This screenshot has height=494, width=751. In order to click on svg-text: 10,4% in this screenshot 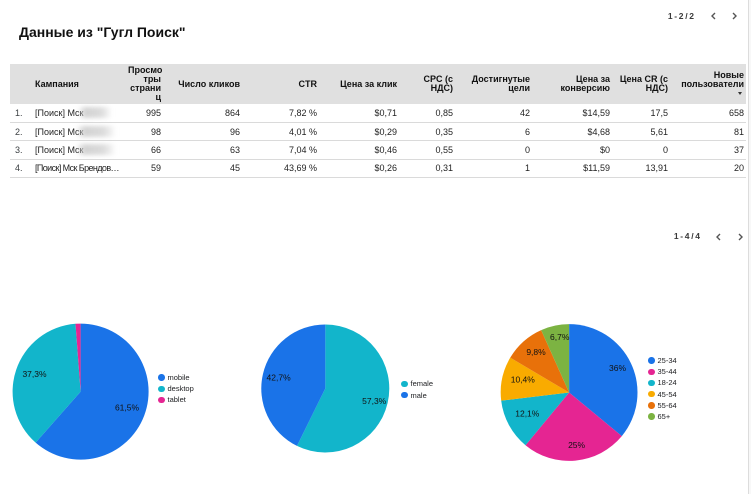, I will do `click(523, 380)`.